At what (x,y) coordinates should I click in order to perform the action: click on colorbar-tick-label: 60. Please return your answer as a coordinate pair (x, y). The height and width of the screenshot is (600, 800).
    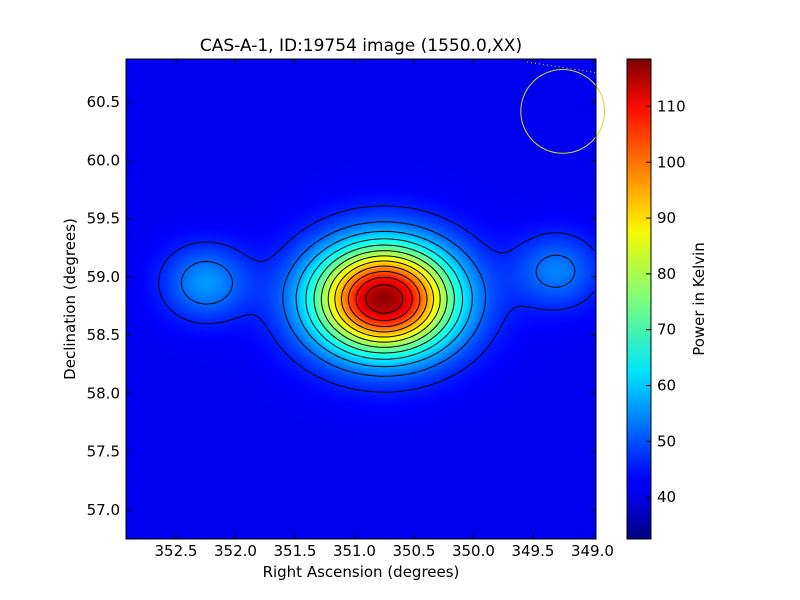
    Looking at the image, I should click on (666, 386).